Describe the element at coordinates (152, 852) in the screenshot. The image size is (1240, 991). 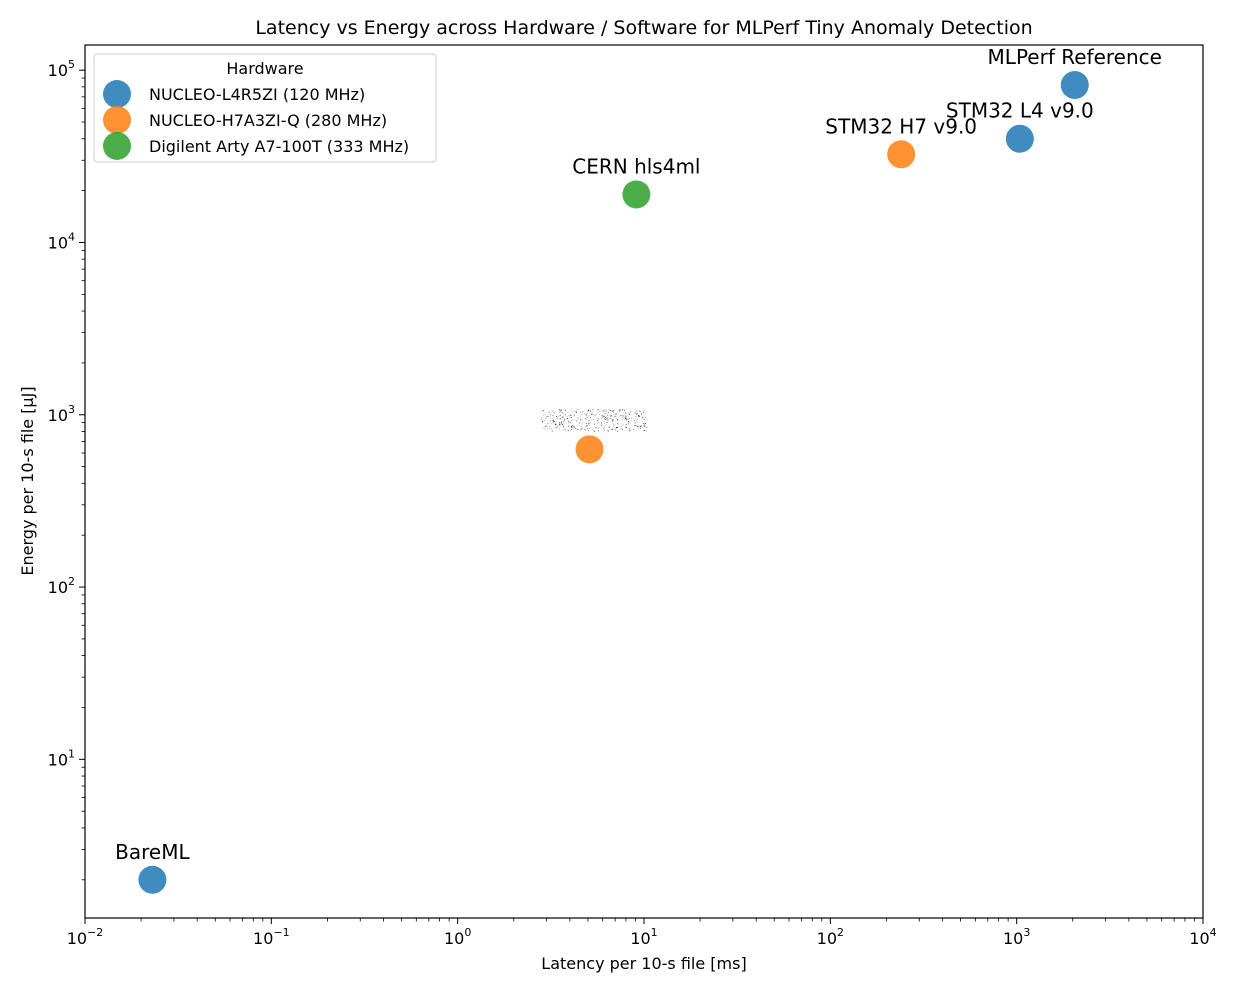
I see `point-label: BareML` at that location.